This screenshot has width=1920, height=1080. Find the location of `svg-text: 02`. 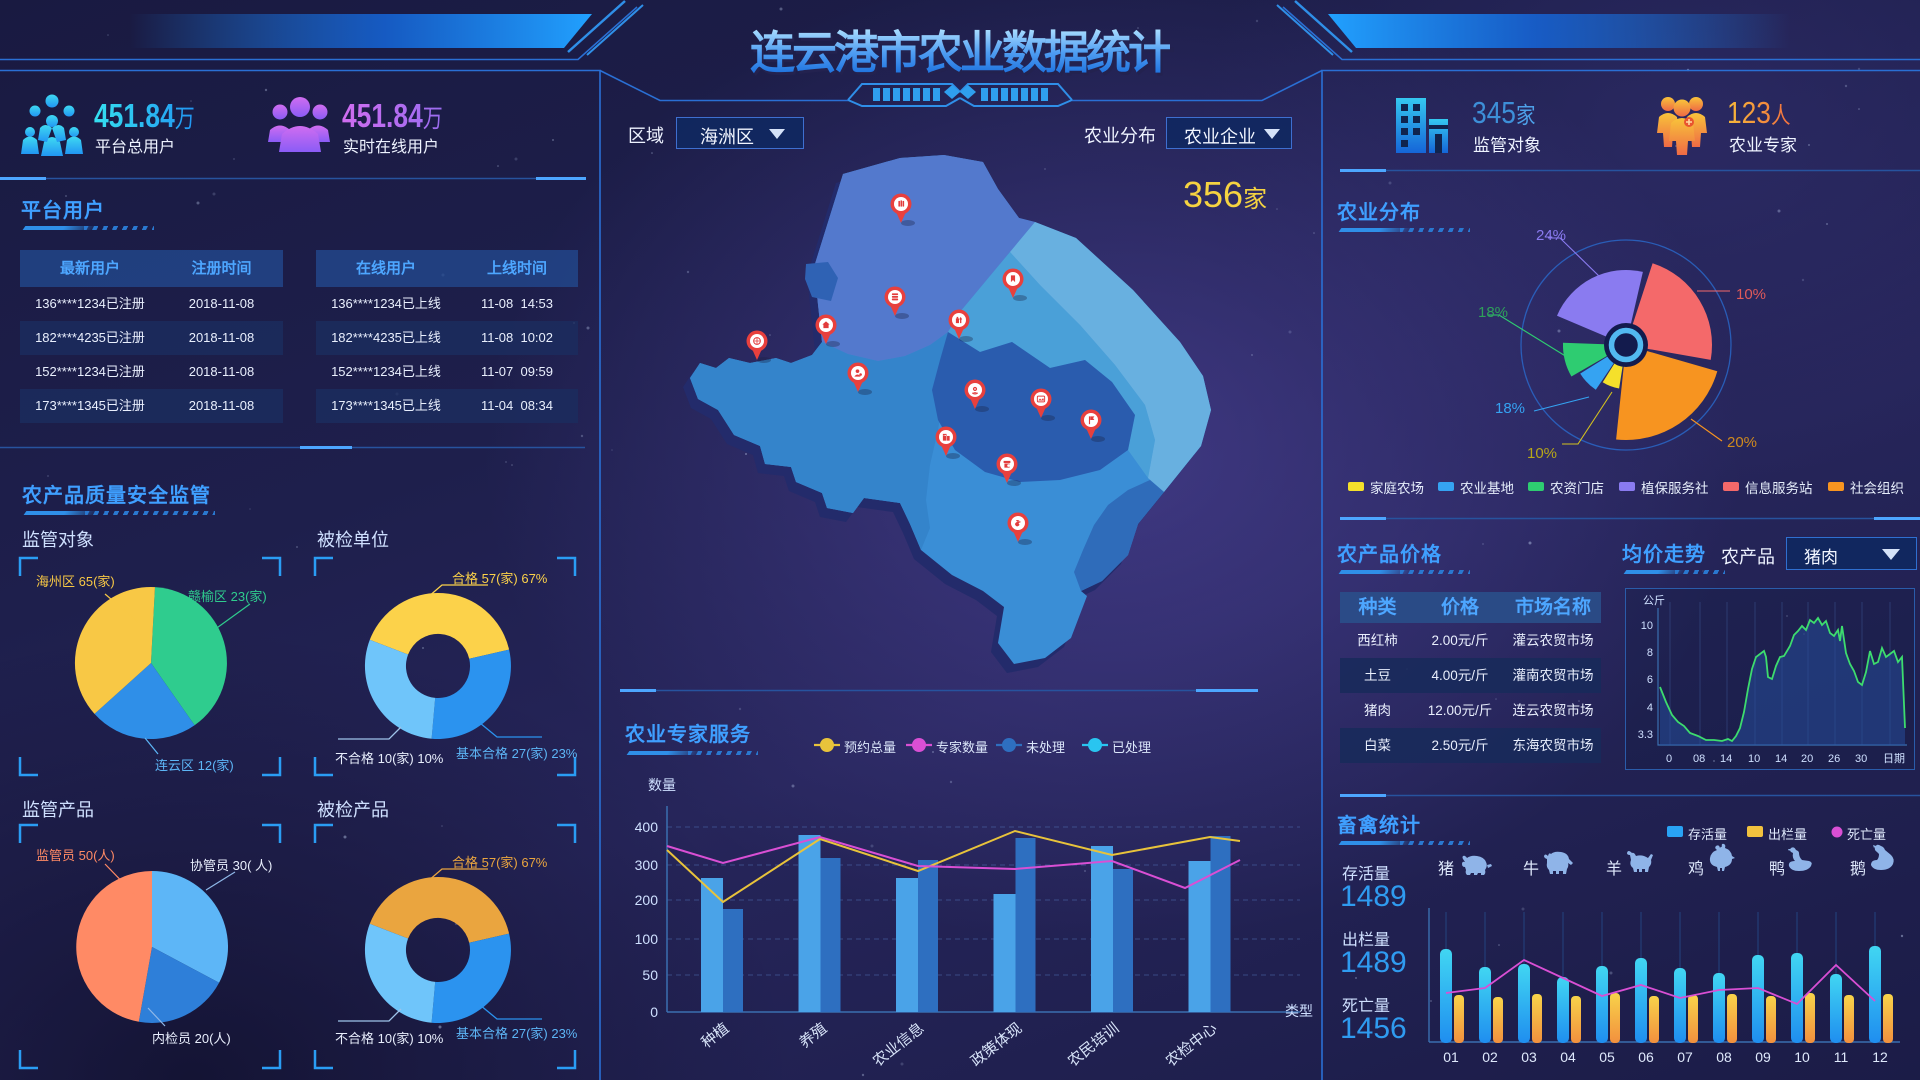

svg-text: 02 is located at coordinates (1490, 1057).